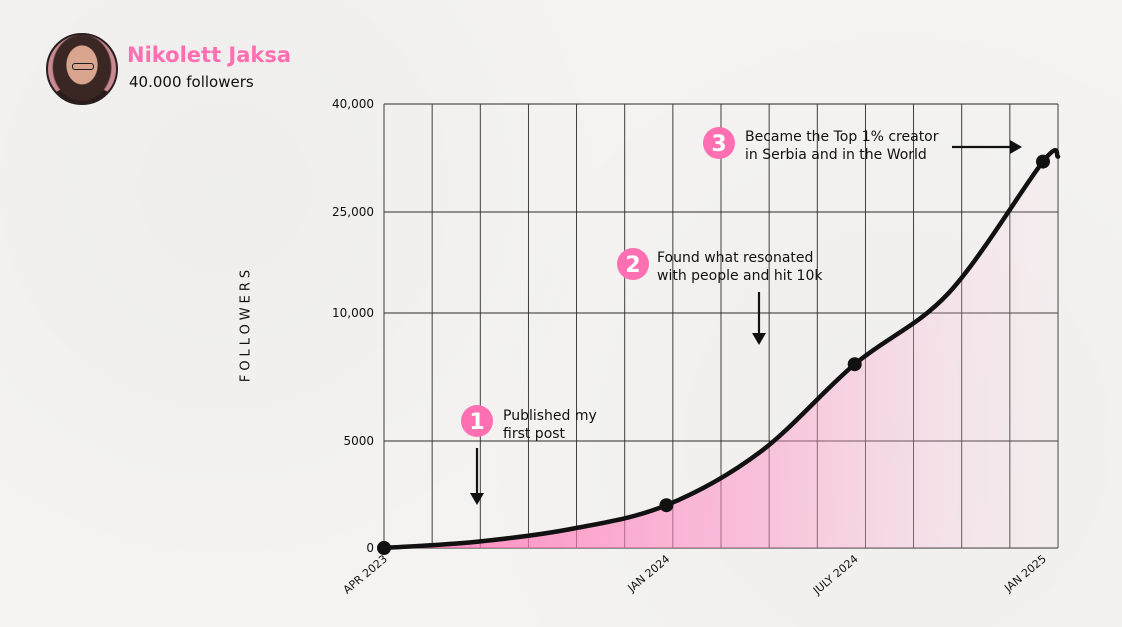 This screenshot has width=1122, height=627. I want to click on milestone-number: 3, so click(718, 144).